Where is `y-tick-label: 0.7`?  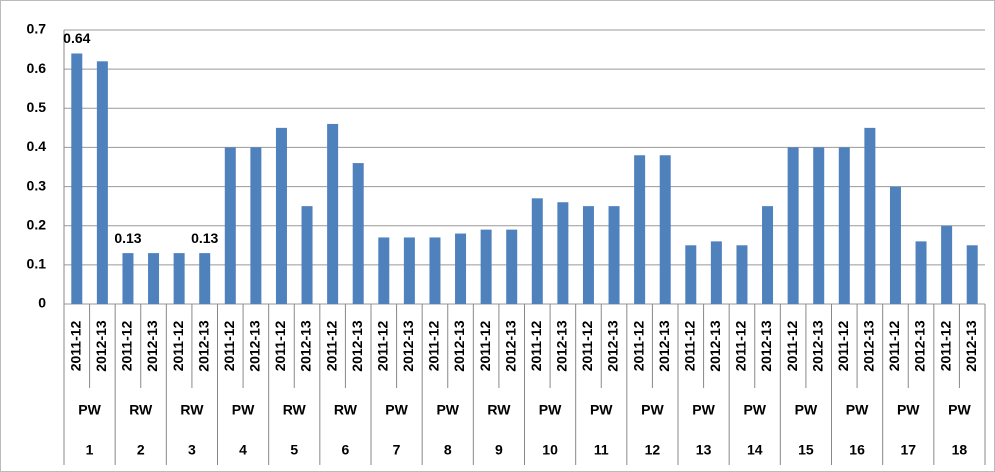 y-tick-label: 0.7 is located at coordinates (37, 29).